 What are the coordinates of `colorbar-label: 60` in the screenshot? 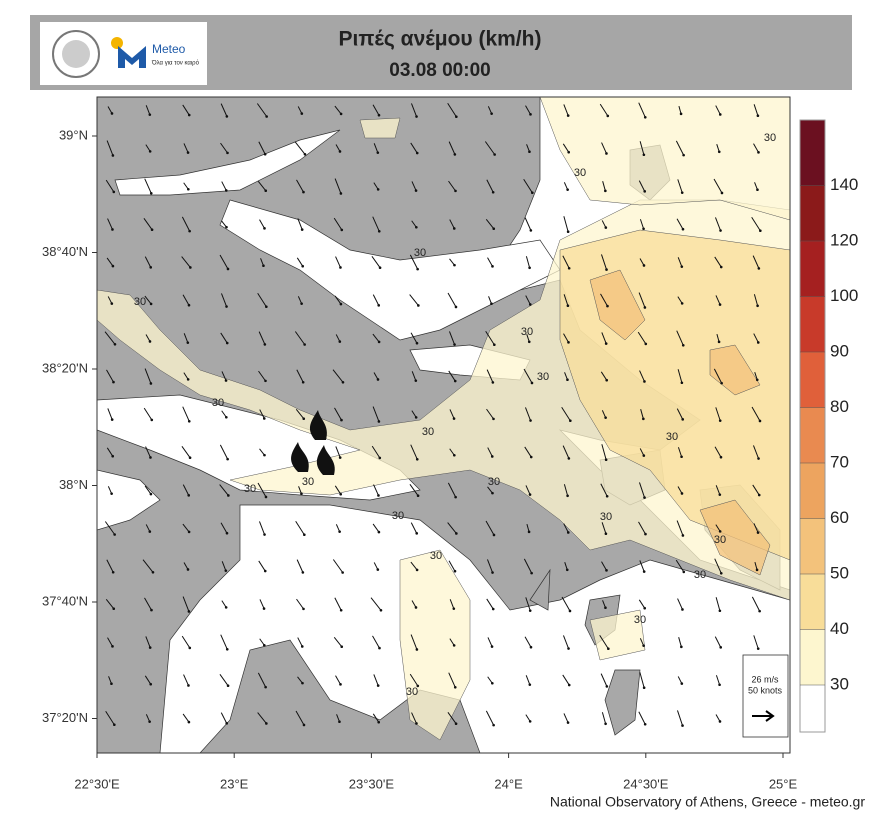 It's located at (839, 517).